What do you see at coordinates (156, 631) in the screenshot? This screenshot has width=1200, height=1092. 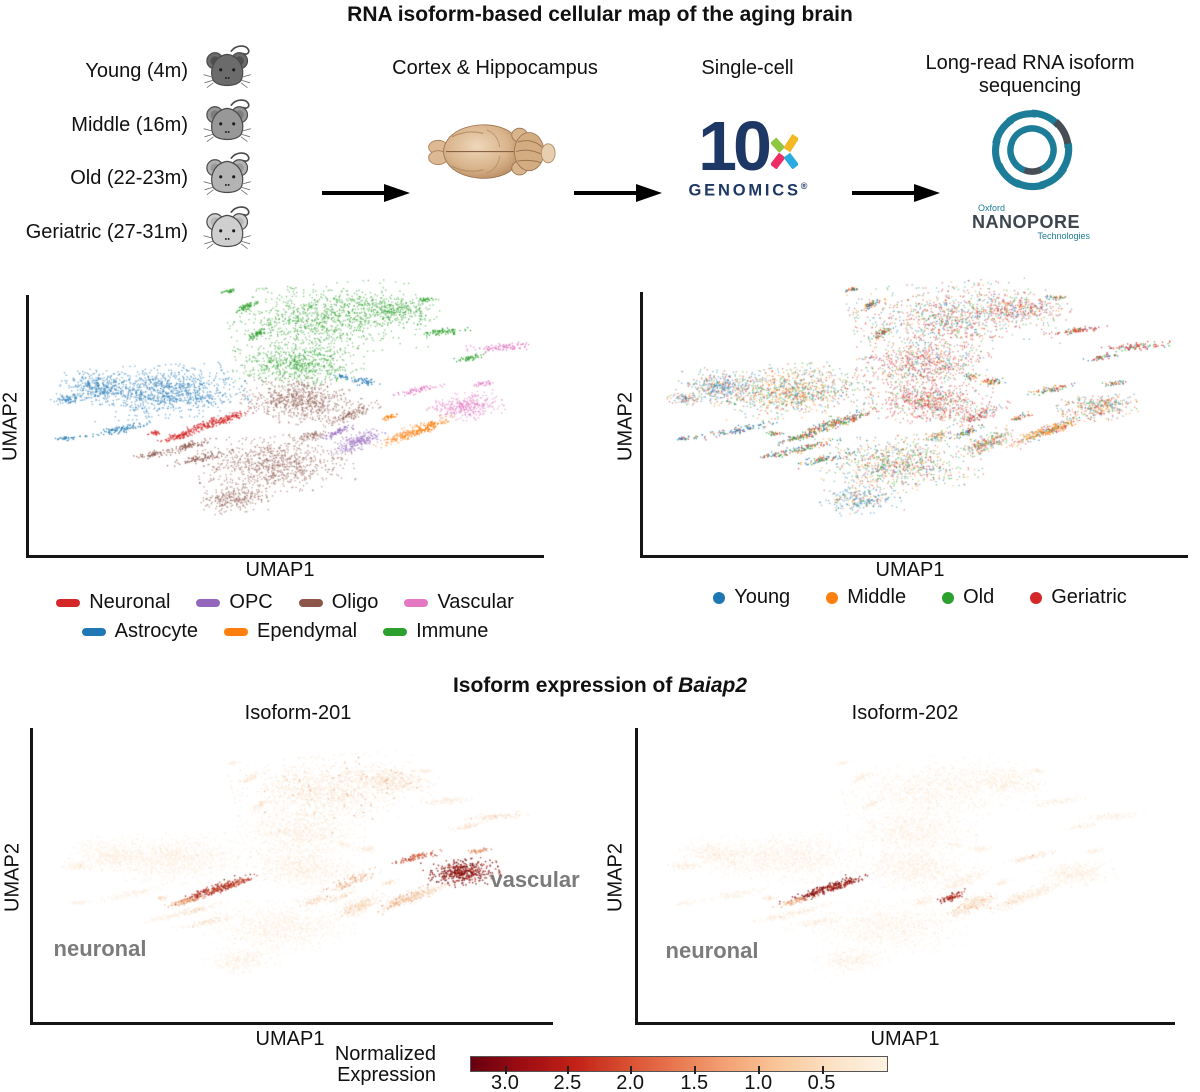 I see `legend-label: Astrocyte` at bounding box center [156, 631].